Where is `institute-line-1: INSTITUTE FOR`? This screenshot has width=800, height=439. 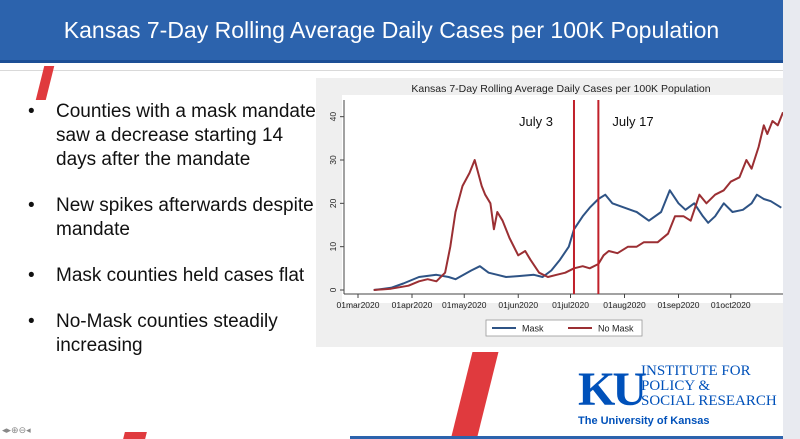 institute-line-1: INSTITUTE FOR is located at coordinates (696, 371).